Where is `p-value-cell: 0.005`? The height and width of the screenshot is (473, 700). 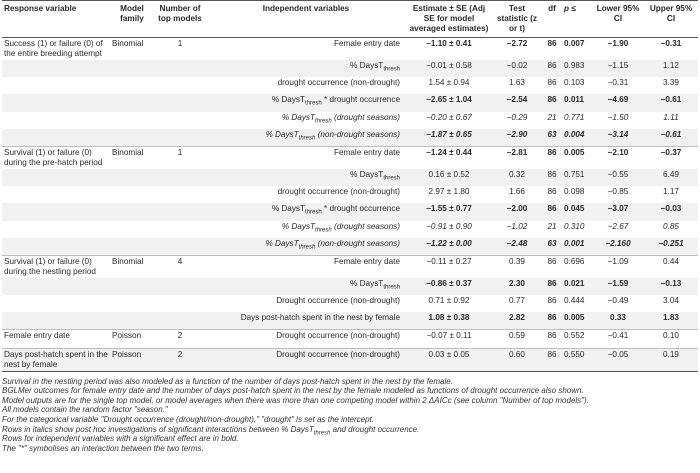 p-value-cell: 0.005 is located at coordinates (577, 157).